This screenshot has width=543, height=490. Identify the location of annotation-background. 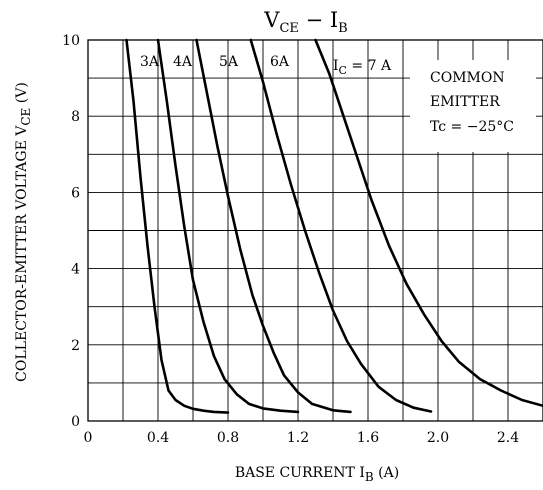
(473, 106).